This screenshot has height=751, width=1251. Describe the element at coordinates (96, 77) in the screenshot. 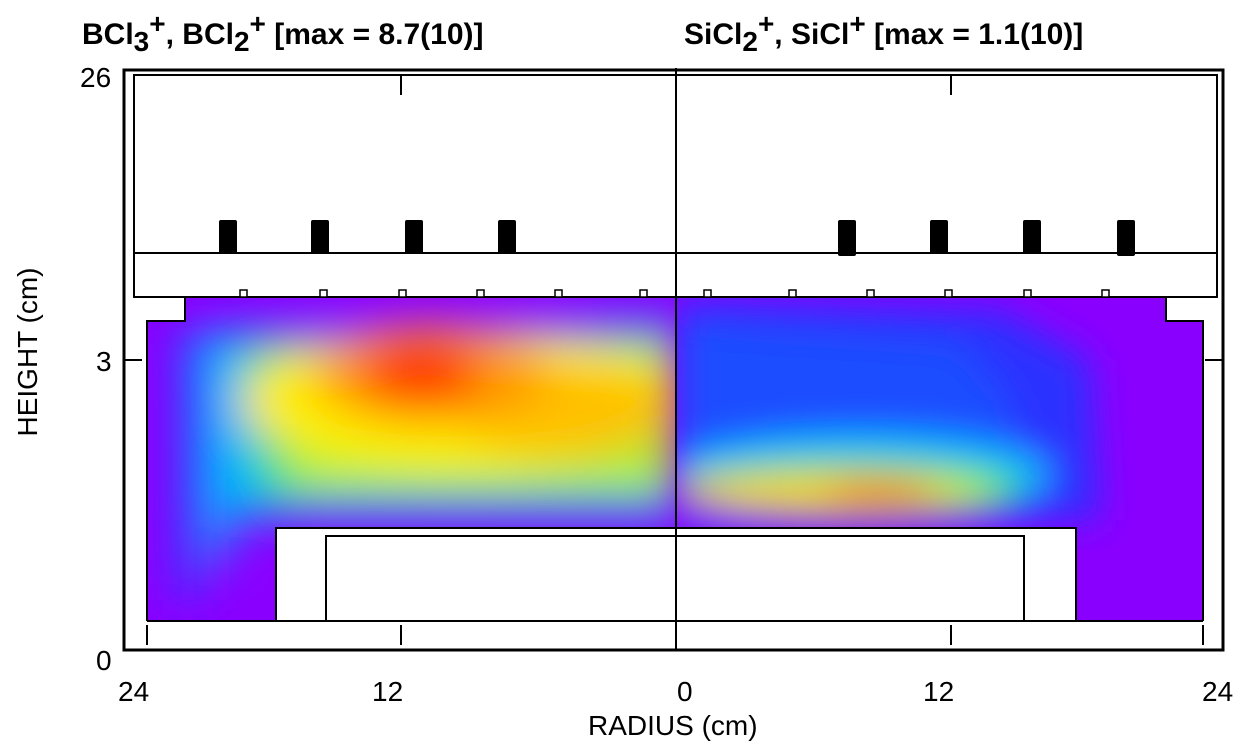

I see `y-tick-label: 26` at that location.